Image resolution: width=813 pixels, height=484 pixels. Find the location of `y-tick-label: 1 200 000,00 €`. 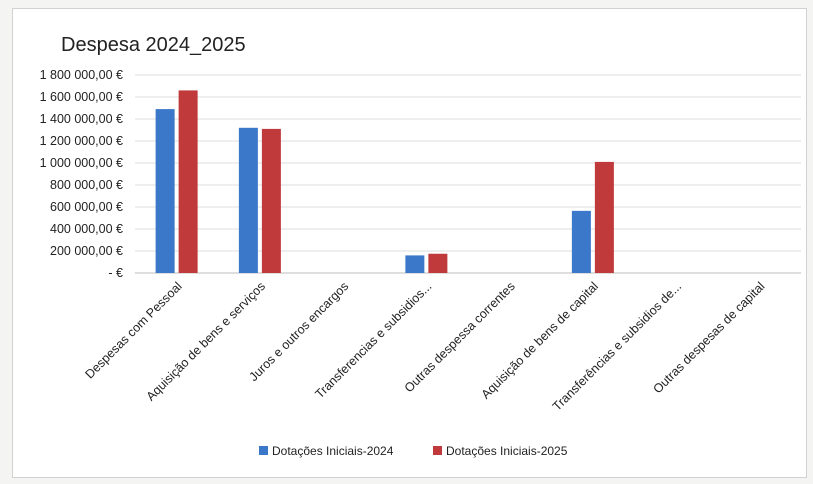

y-tick-label: 1 200 000,00 € is located at coordinates (81, 141).